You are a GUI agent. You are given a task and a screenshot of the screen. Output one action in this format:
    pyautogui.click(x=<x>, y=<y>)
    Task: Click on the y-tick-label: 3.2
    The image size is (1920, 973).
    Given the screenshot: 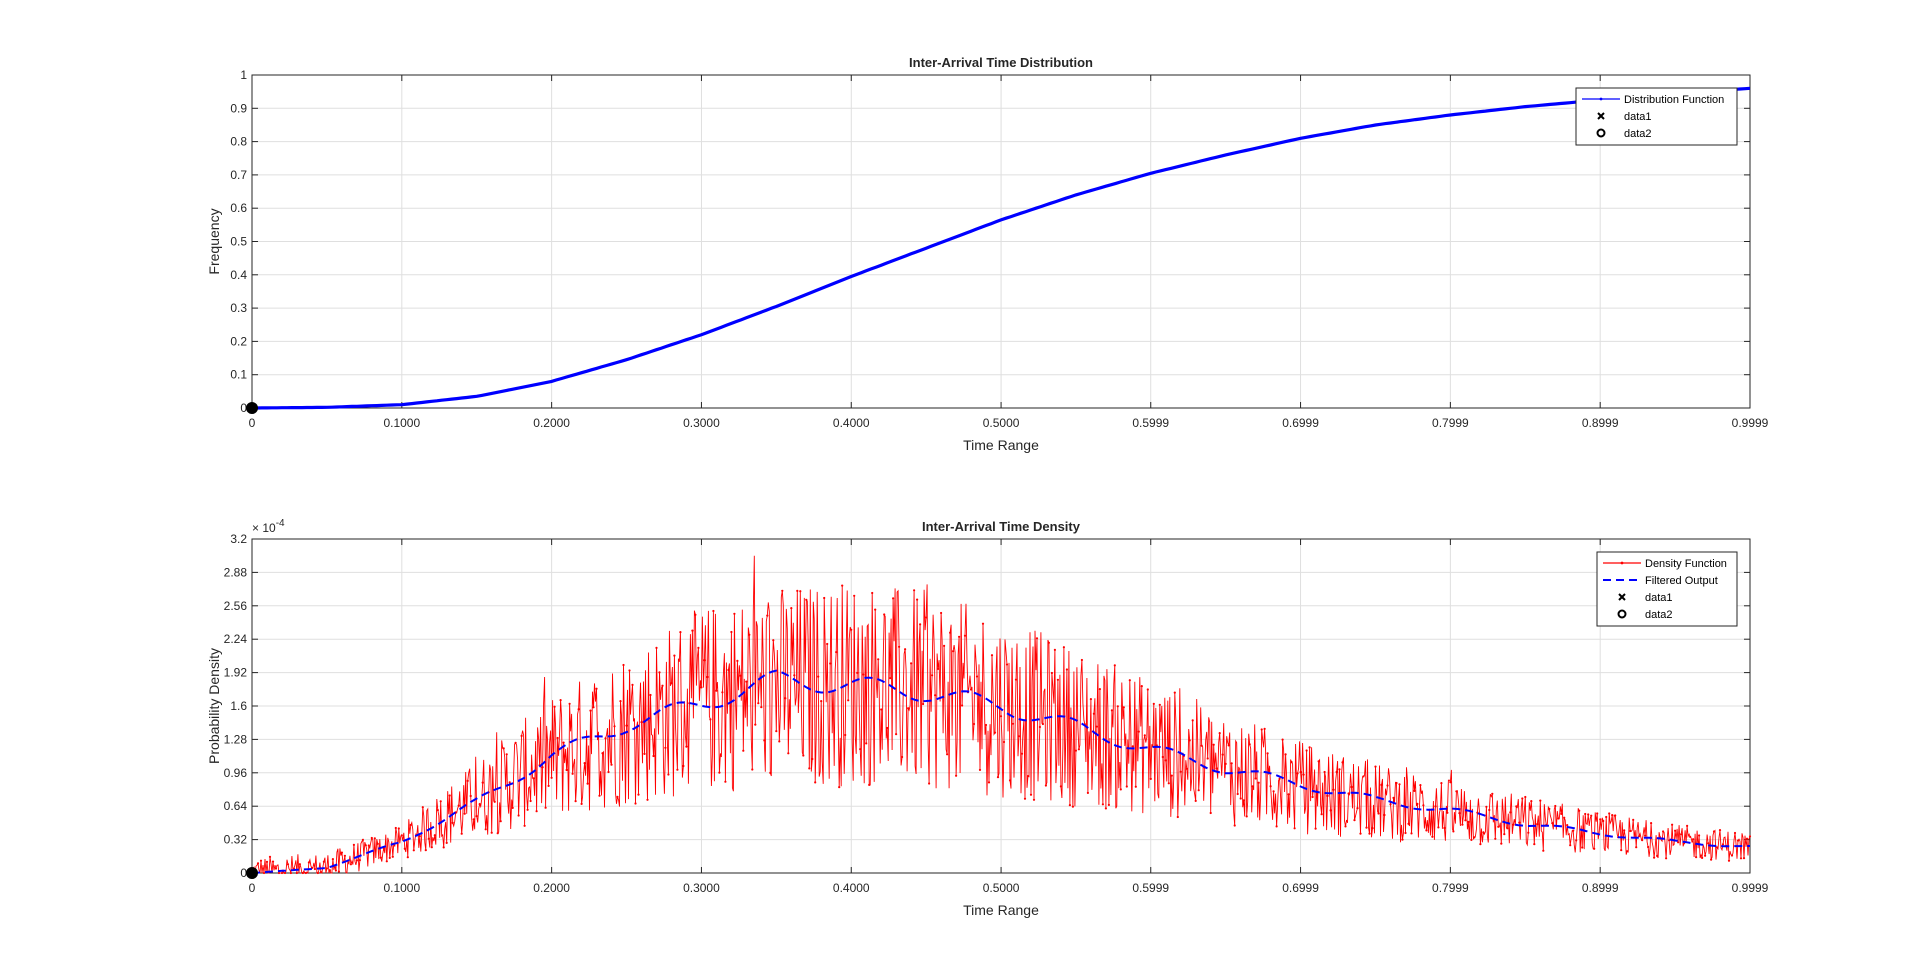 What is the action you would take?
    pyautogui.click(x=238, y=539)
    